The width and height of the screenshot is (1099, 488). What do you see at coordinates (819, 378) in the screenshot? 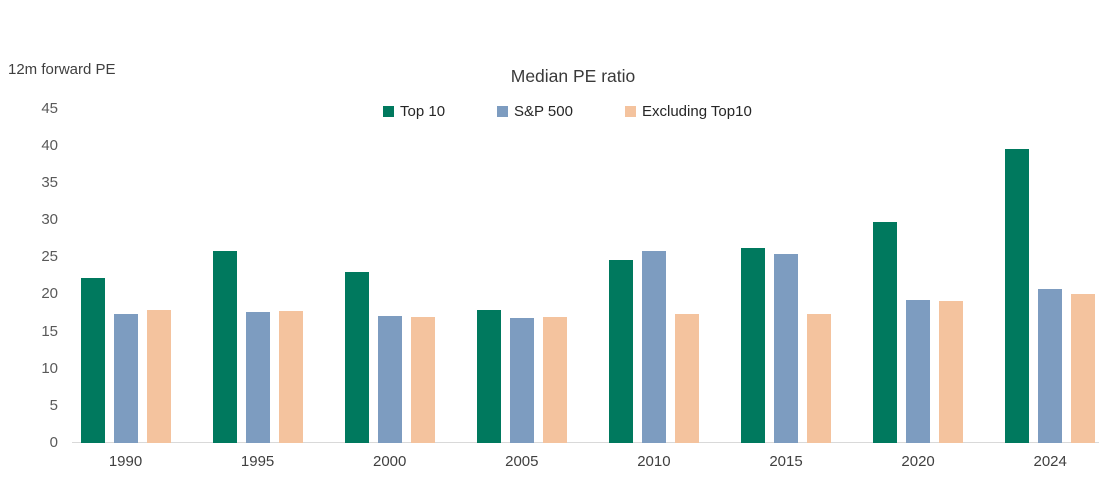
I see `bar-excluding-top10-2015` at bounding box center [819, 378].